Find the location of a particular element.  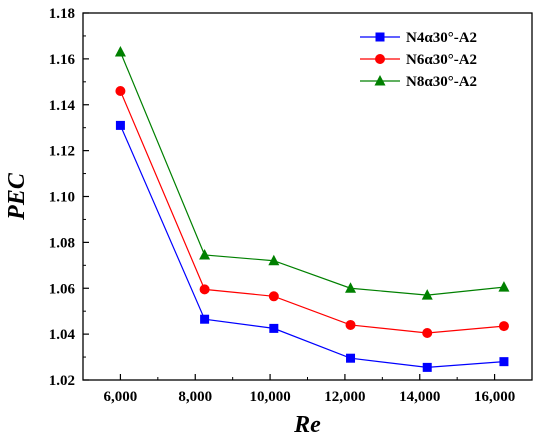

legend-item: N6α30°-A2 is located at coordinates (418, 60).